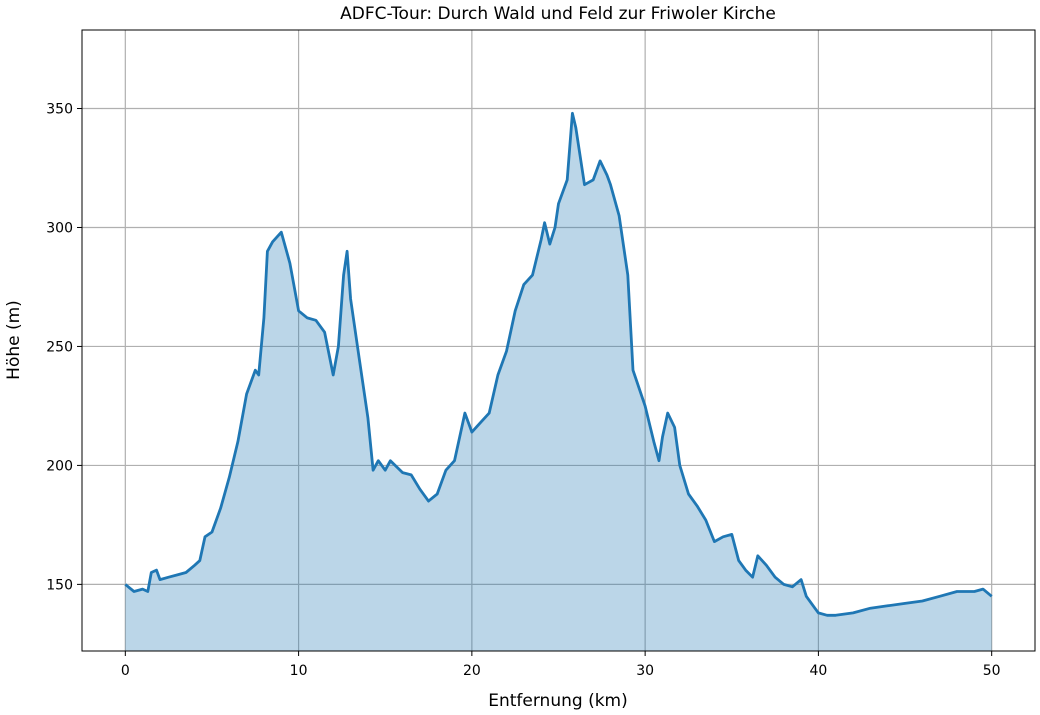 The image size is (1040, 715). What do you see at coordinates (14, 340) in the screenshot?
I see `y-axis-label: Höhe (m)` at bounding box center [14, 340].